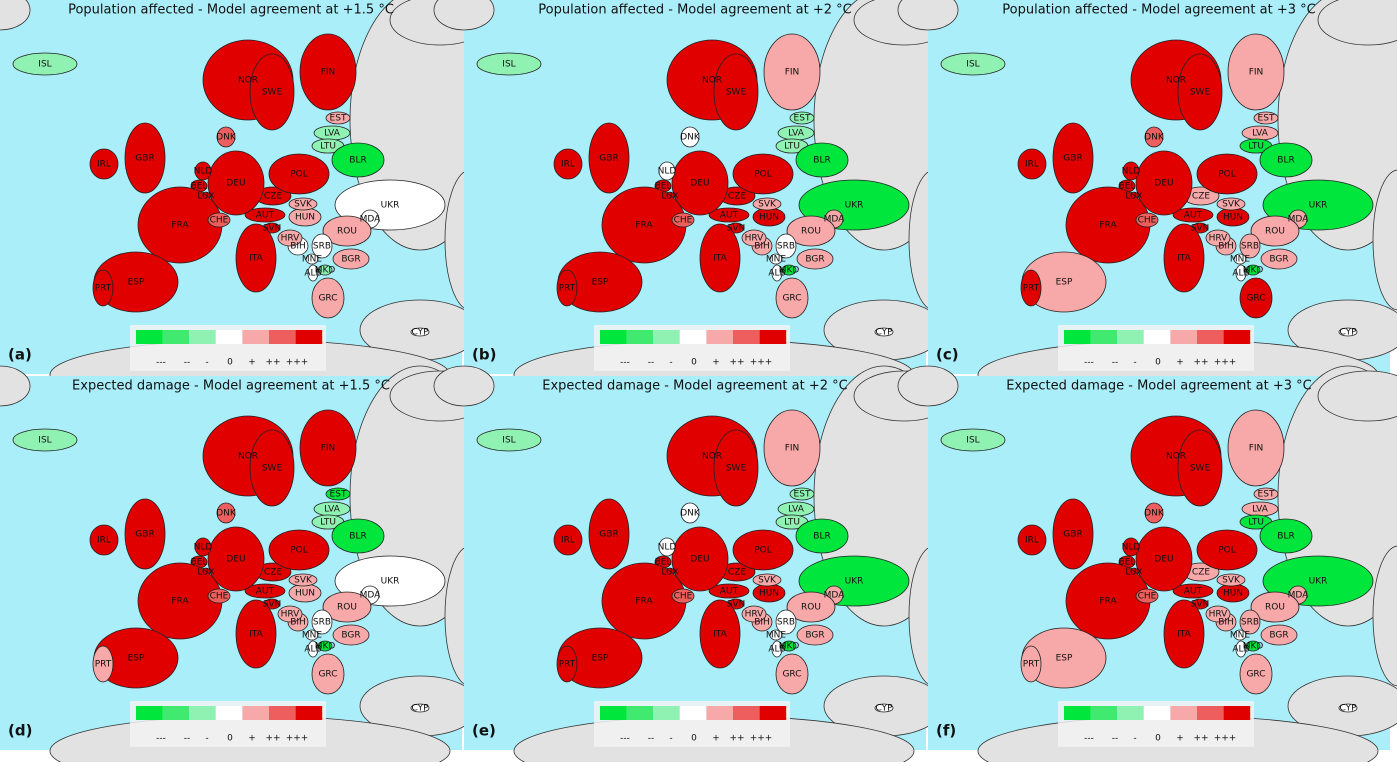 This screenshot has height=766, width=1397. I want to click on legend-label: +++, so click(297, 739).